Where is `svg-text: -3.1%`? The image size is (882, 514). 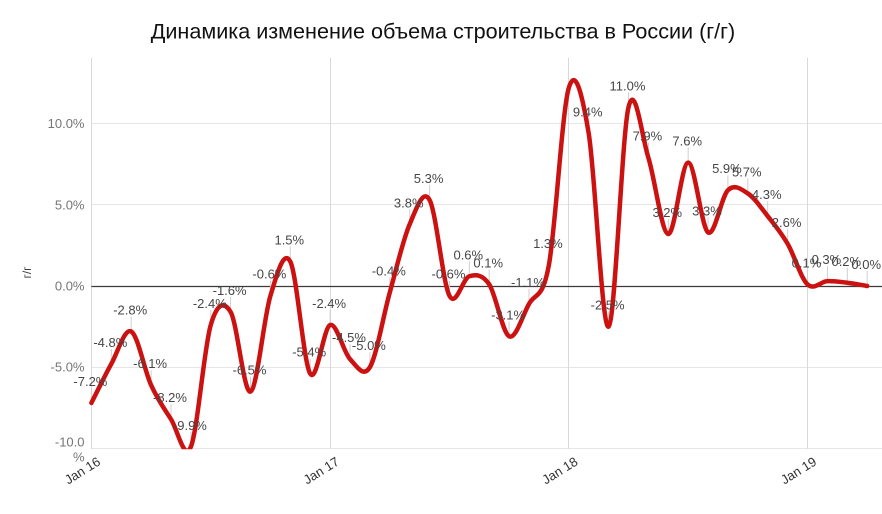
svg-text: -3.1% is located at coordinates (508, 314).